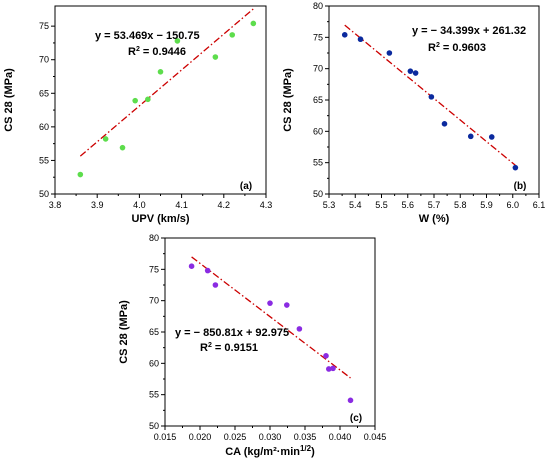  I want to click on x-axis-label: UPV (km/s), so click(160, 219).